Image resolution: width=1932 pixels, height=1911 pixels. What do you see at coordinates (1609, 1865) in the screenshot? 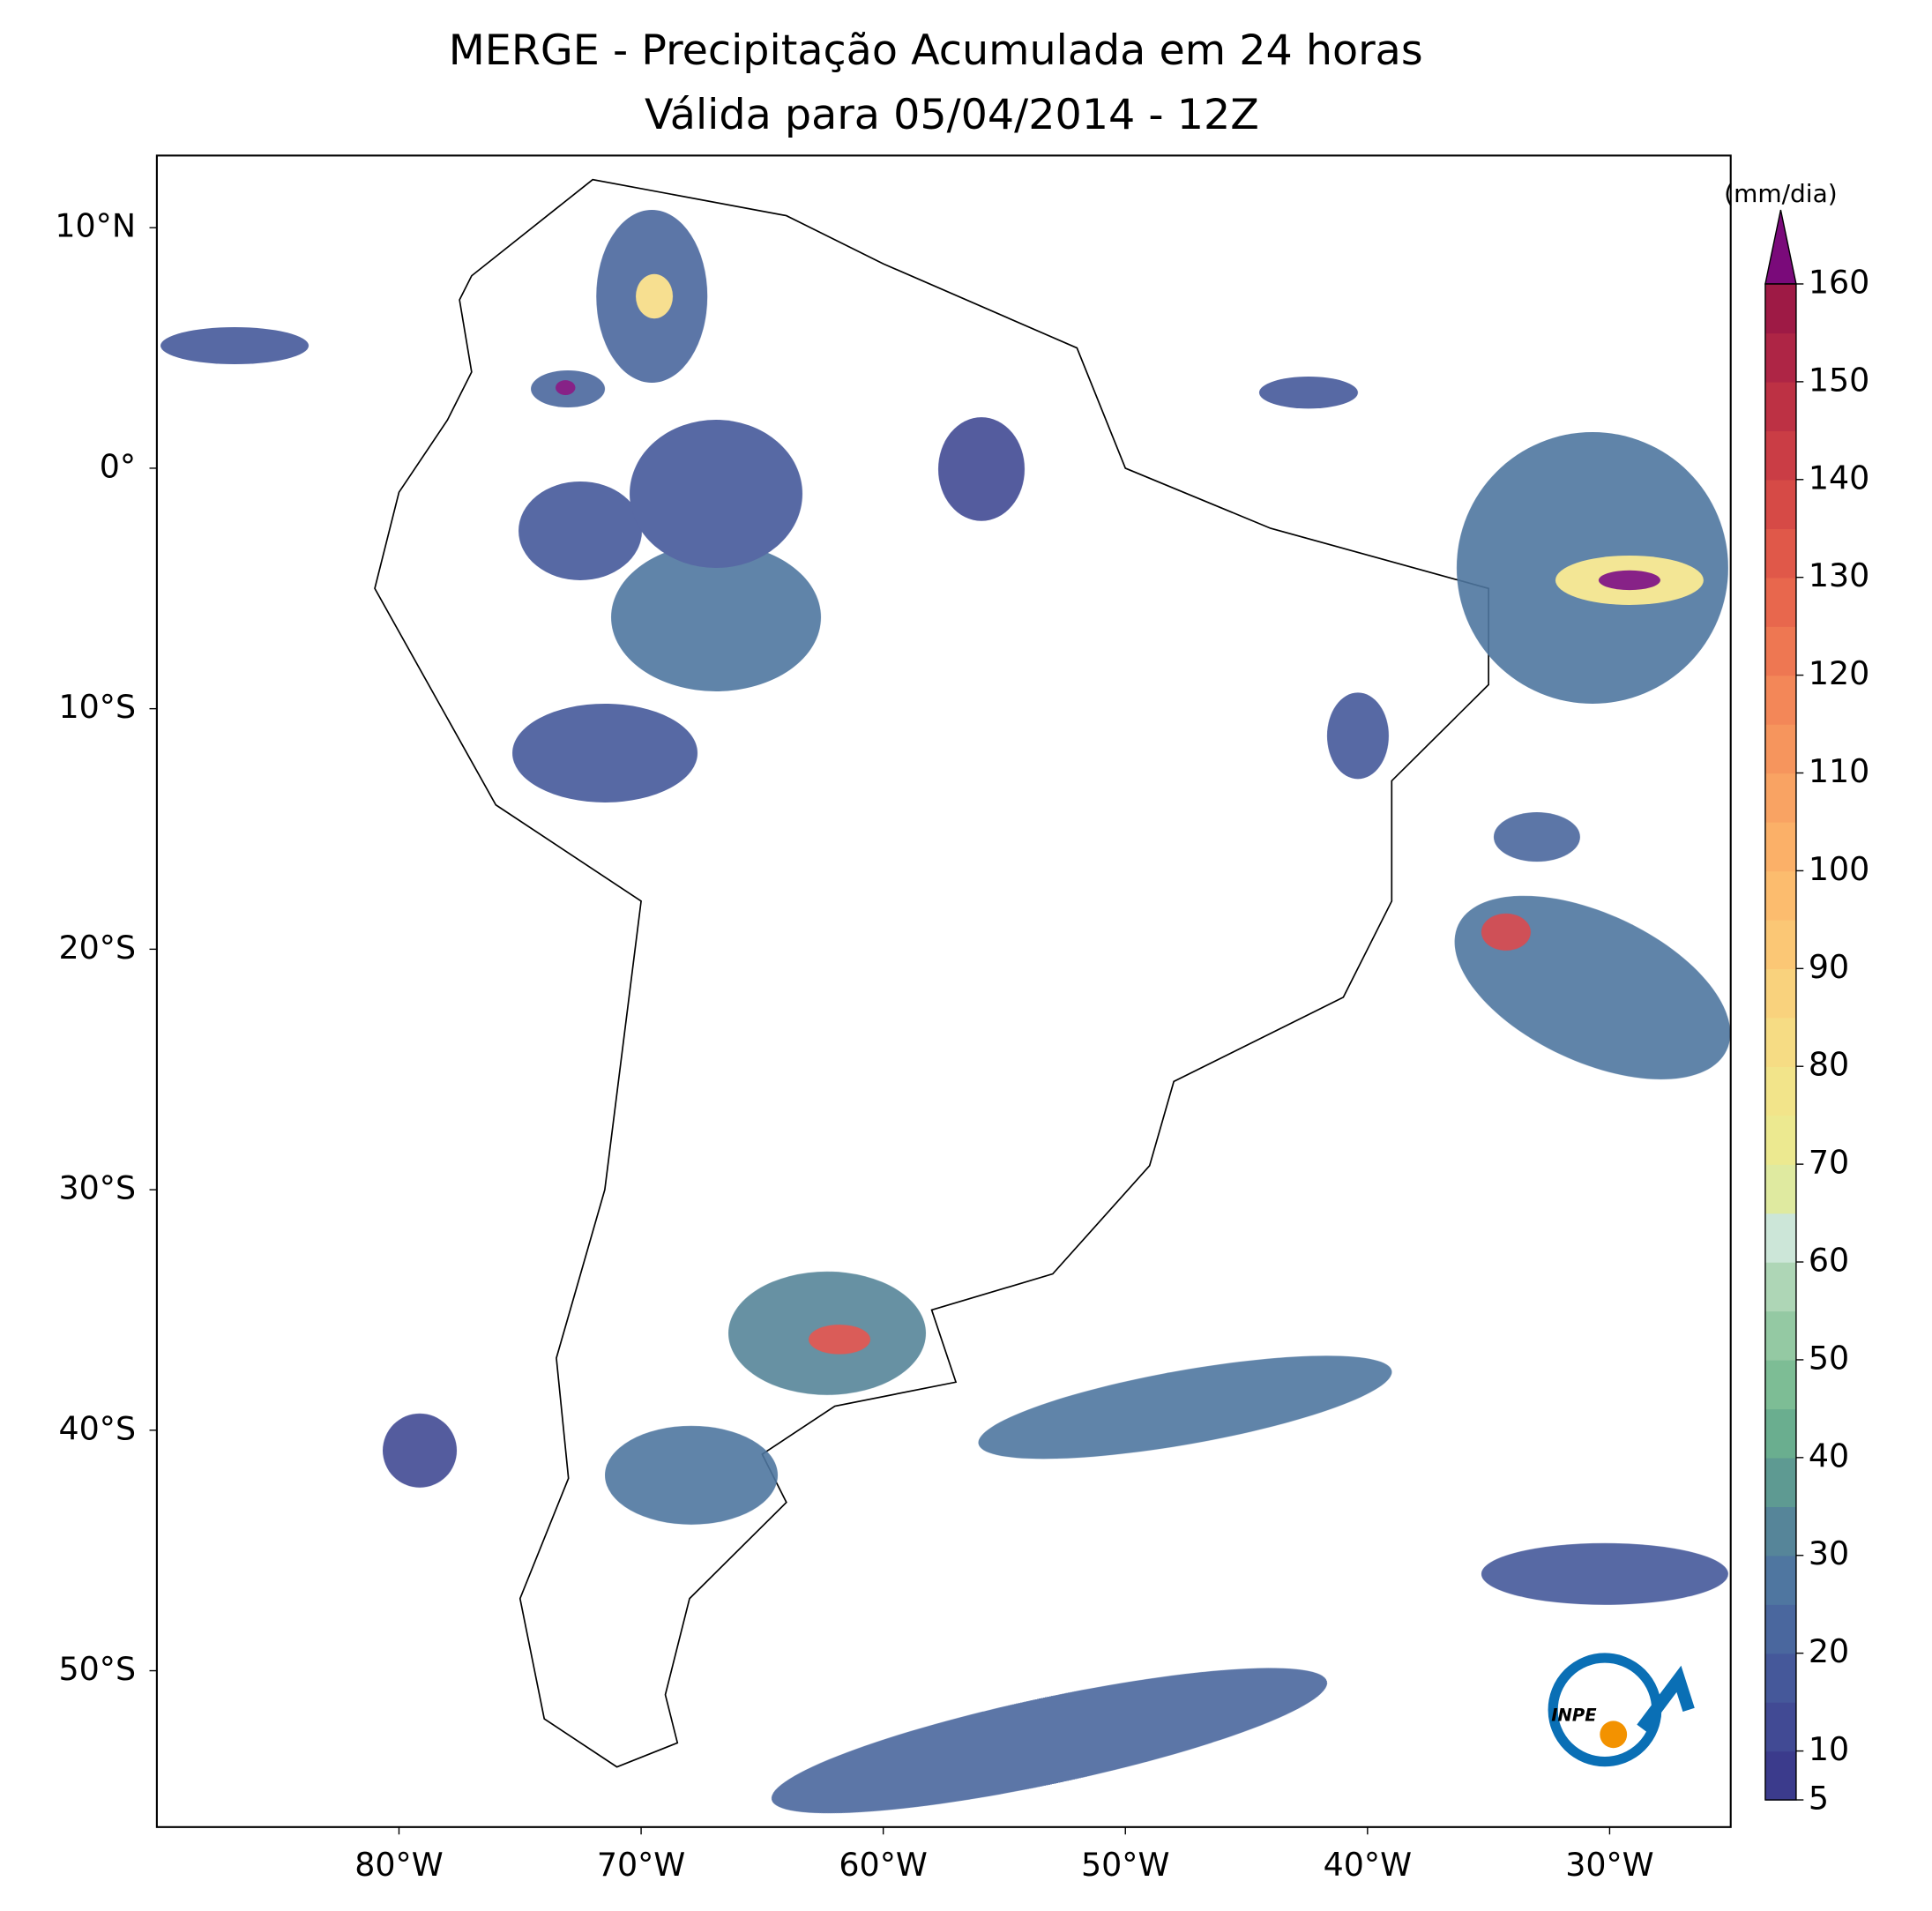
I see `x-tick-label: 30°W` at bounding box center [1609, 1865].